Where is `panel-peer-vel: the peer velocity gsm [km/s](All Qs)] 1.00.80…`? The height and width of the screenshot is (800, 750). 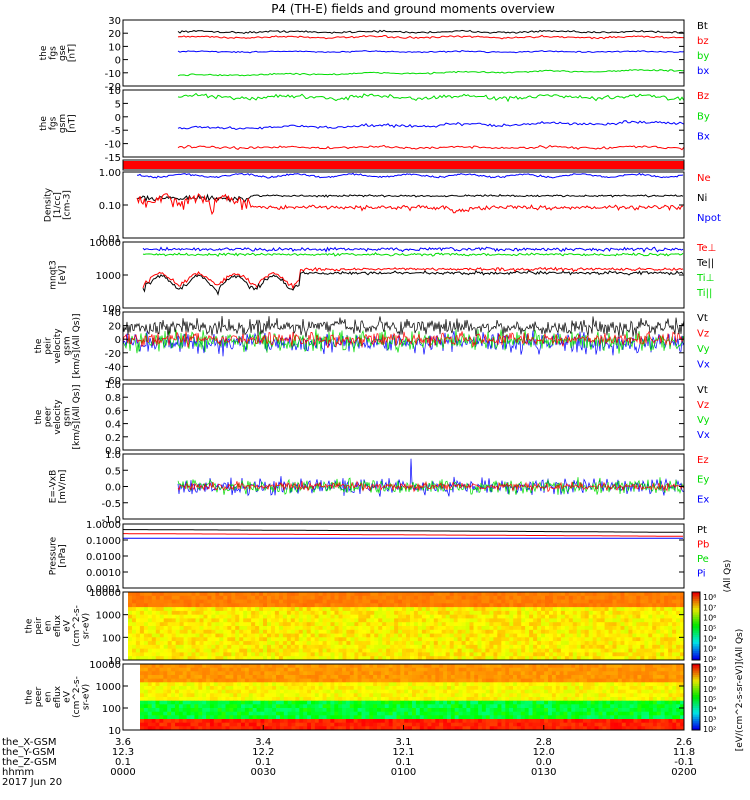 panel-peer-vel: the peer velocity gsm [km/s](All Qs)] 1.00.80… is located at coordinates (372, 418).